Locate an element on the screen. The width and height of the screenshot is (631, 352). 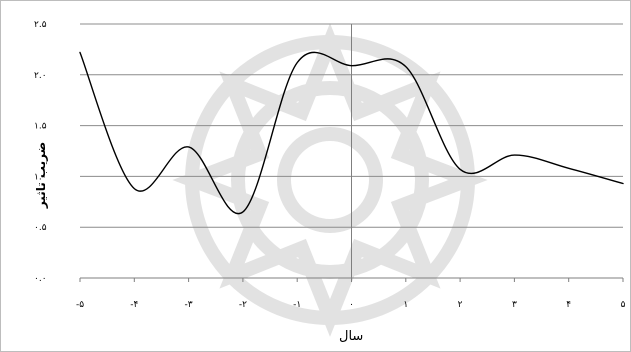
x-tick-label-9: ۴ is located at coordinates (568, 305).